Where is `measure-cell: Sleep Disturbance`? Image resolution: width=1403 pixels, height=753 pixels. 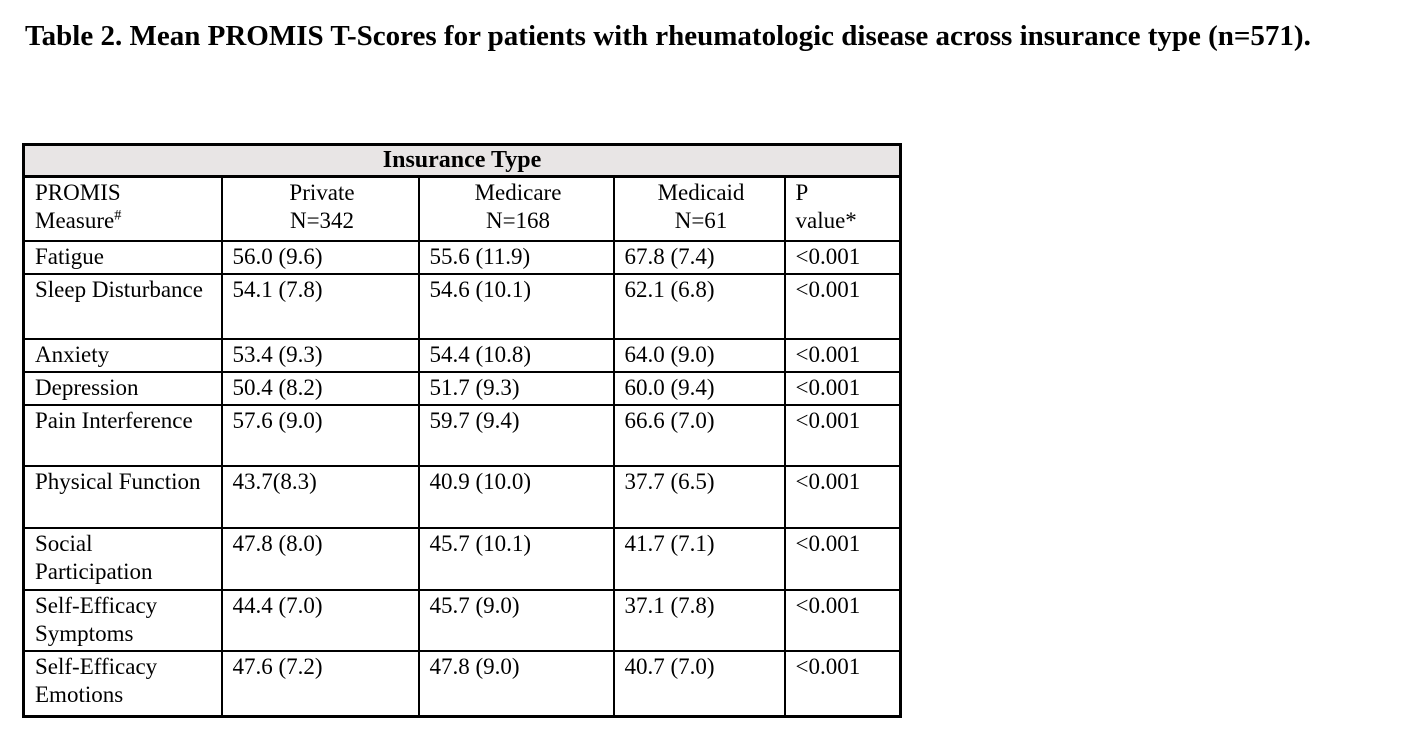
measure-cell: Sleep Disturbance is located at coordinates (122, 306).